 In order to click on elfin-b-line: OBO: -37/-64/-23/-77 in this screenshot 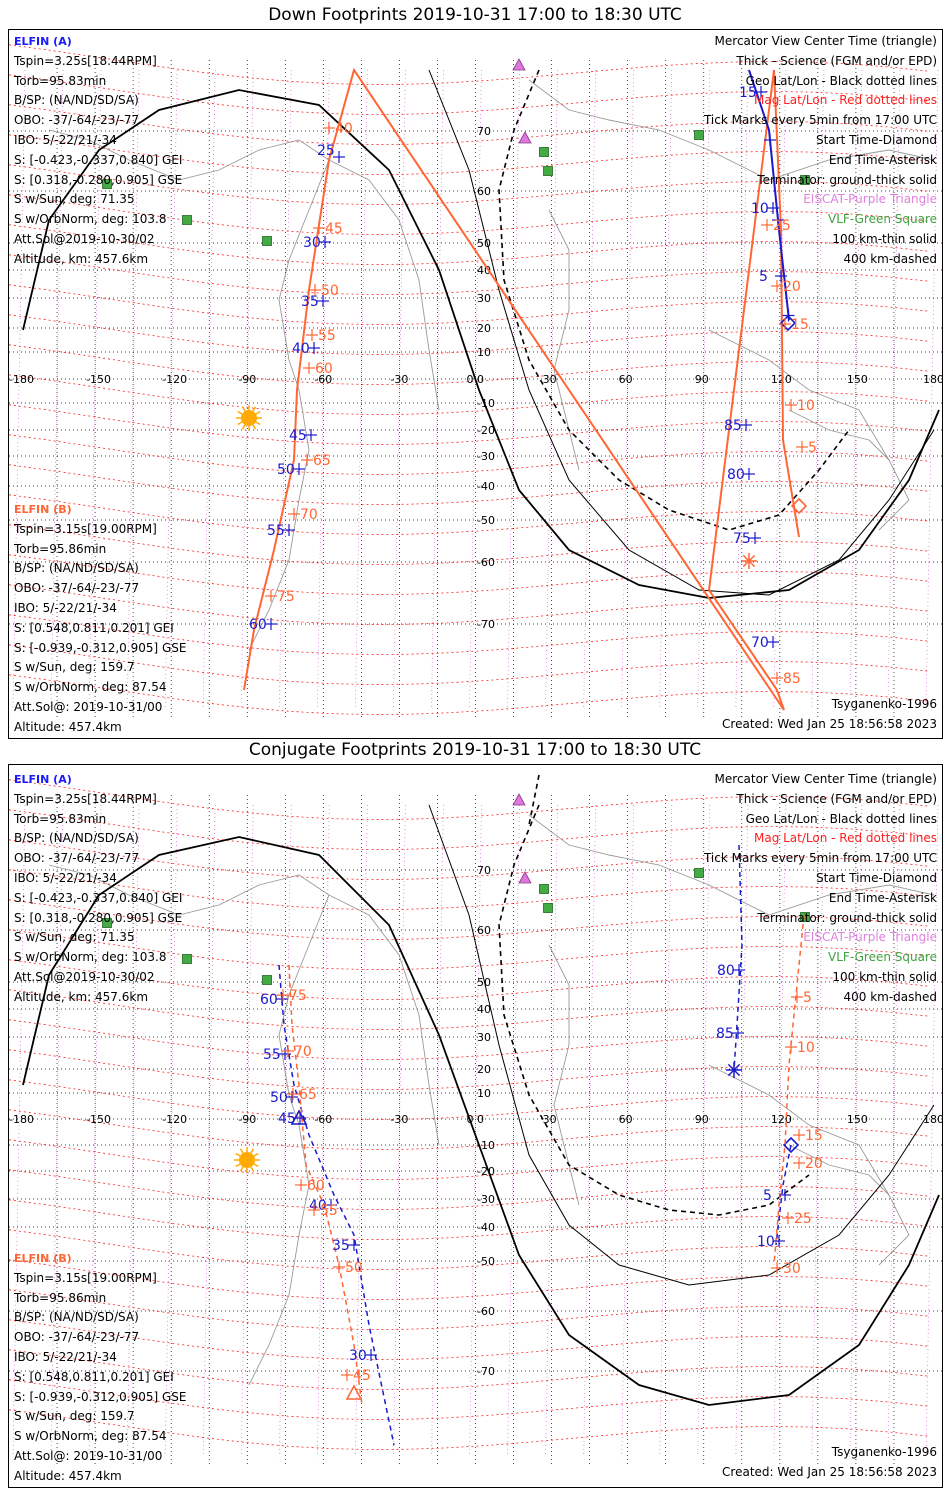, I will do `click(77, 588)`.